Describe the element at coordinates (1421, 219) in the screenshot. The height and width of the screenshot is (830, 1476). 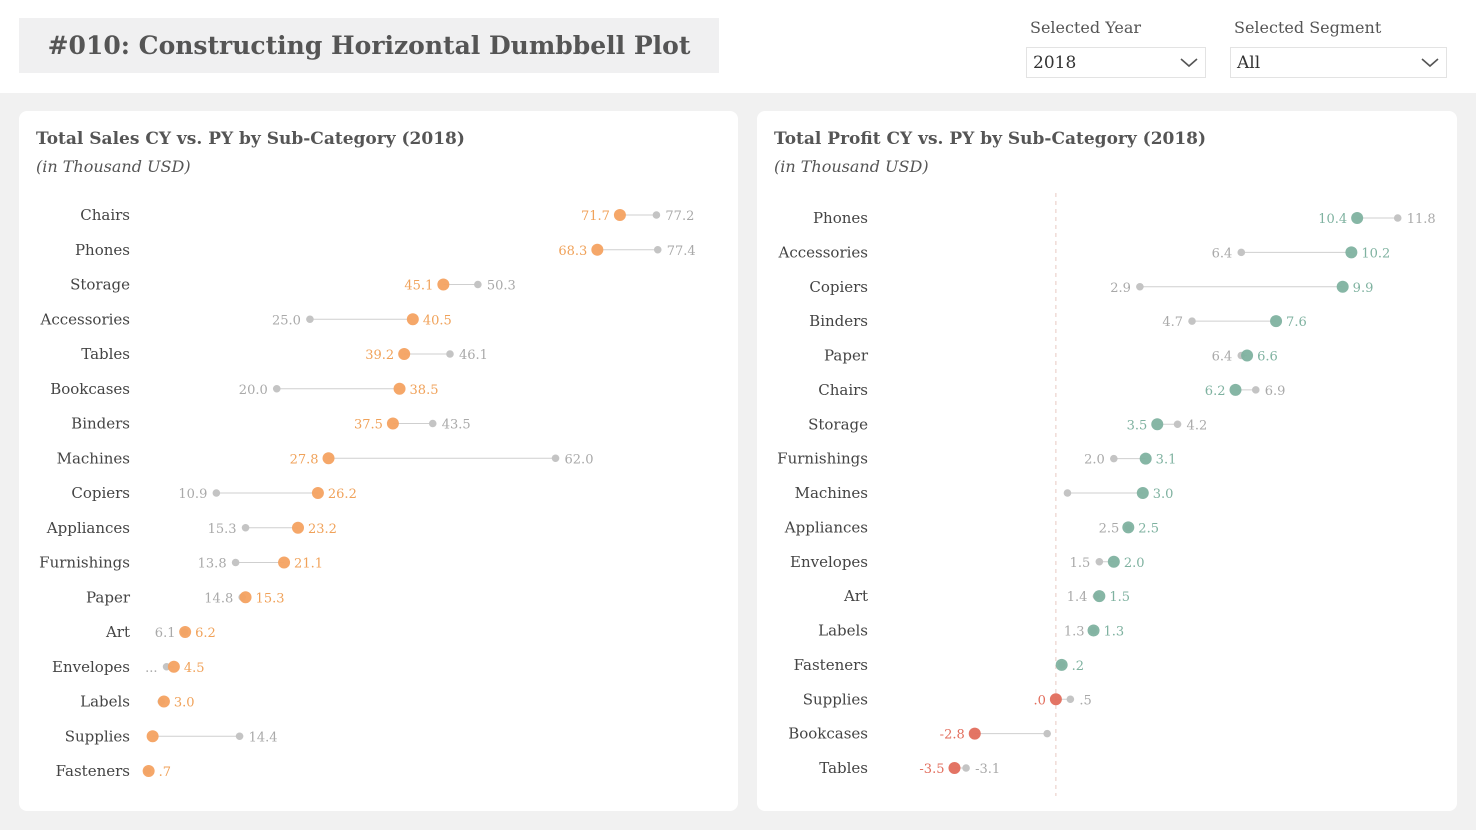
I see `py-data-label: 11.8` at that location.